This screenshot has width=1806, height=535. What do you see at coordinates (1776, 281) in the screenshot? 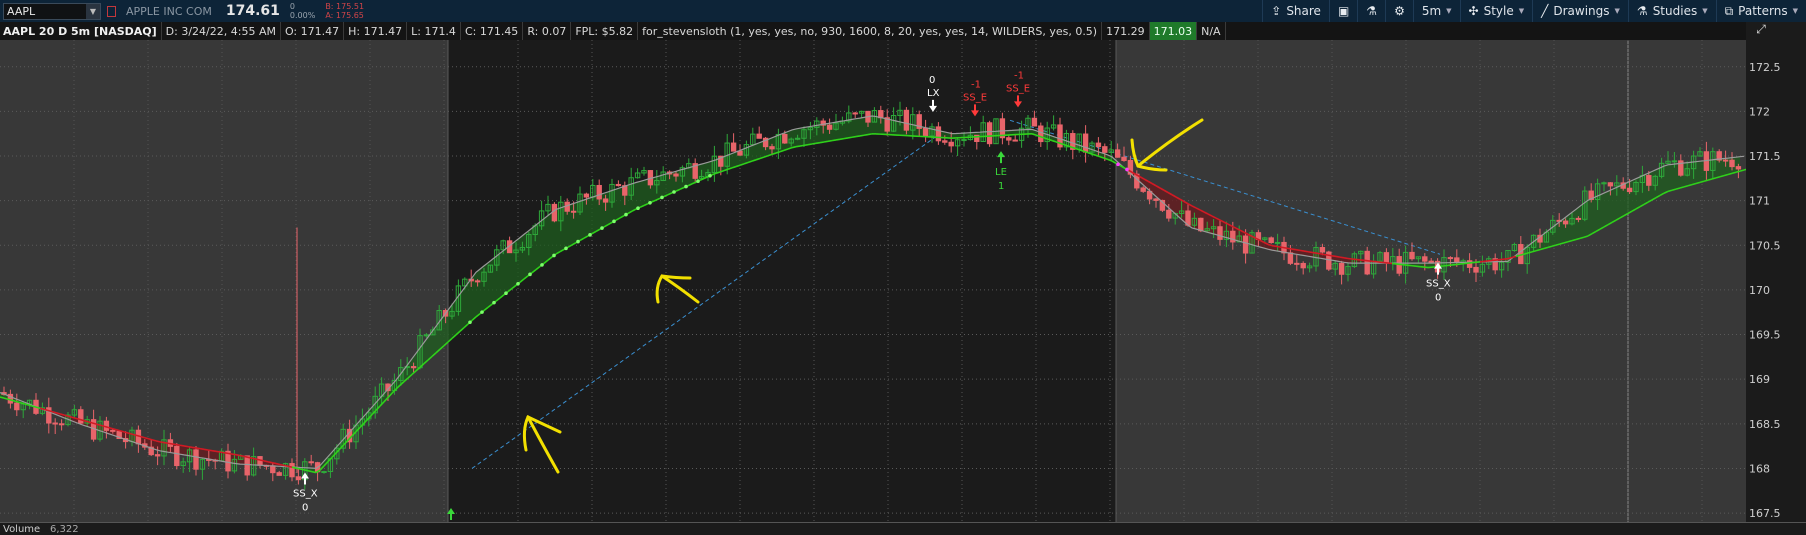
I see `price-axis` at bounding box center [1776, 281].